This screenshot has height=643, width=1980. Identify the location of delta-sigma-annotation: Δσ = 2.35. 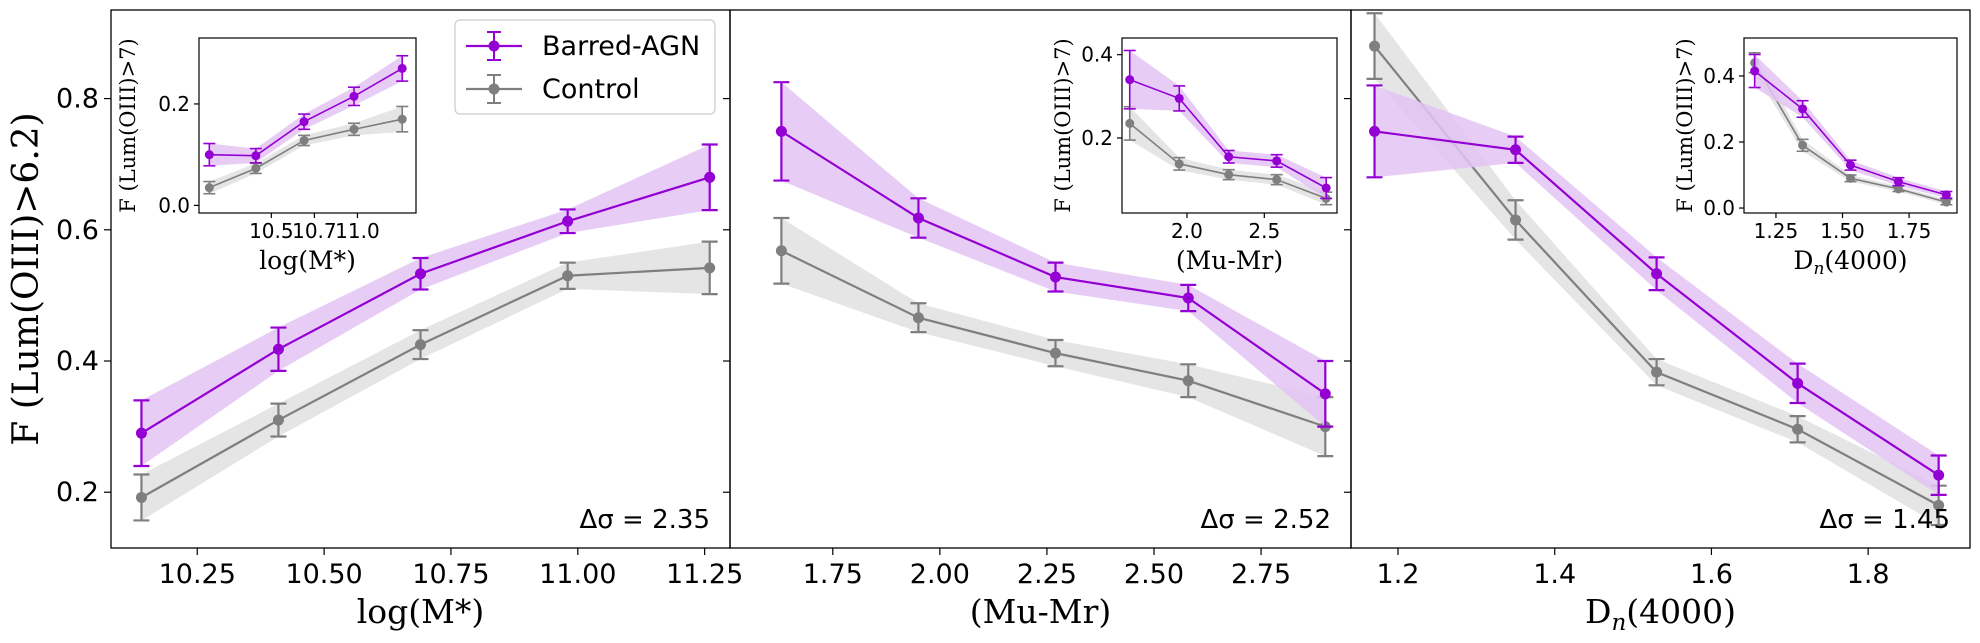
(645, 520).